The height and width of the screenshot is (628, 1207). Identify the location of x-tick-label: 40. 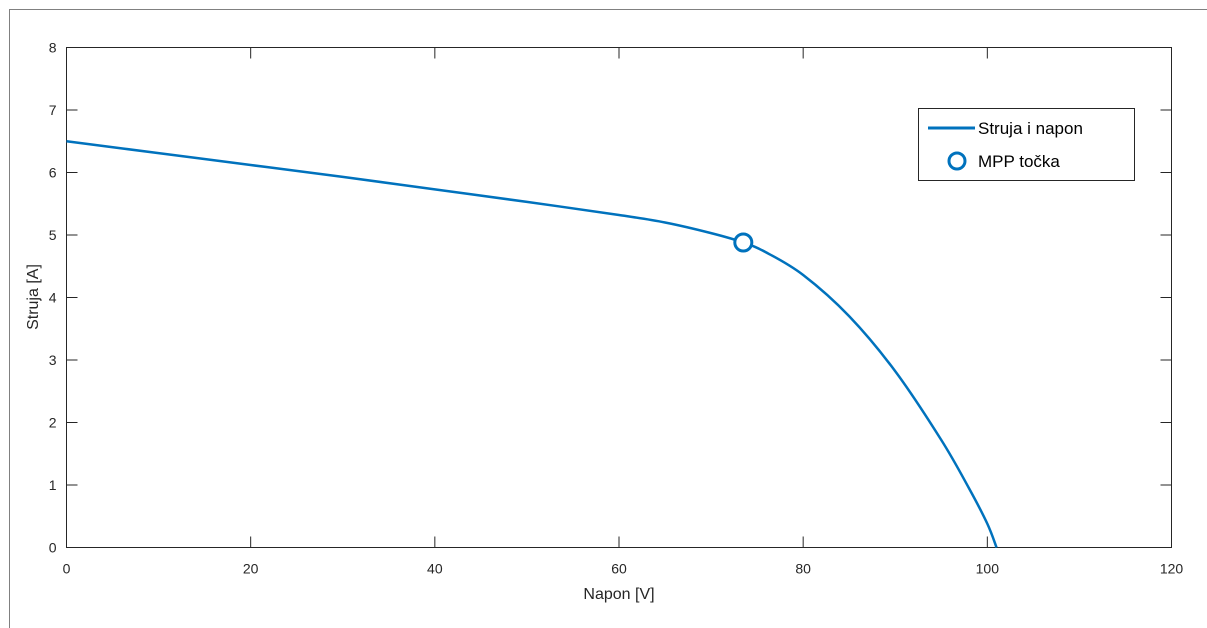
(435, 569).